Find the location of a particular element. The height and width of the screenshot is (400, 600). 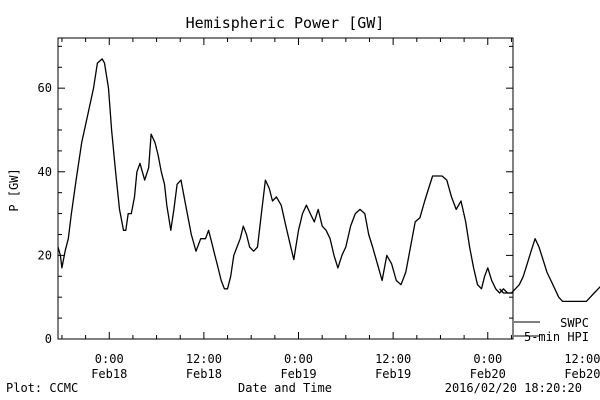

y-tick-label: 20 is located at coordinates (45, 255).